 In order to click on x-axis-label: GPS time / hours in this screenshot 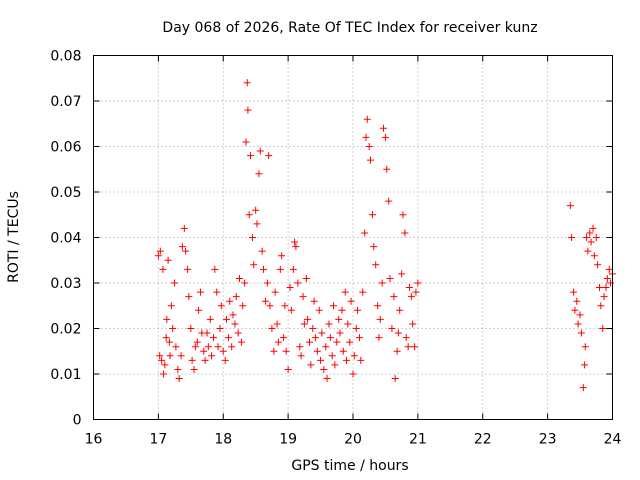, I will do `click(349, 466)`.